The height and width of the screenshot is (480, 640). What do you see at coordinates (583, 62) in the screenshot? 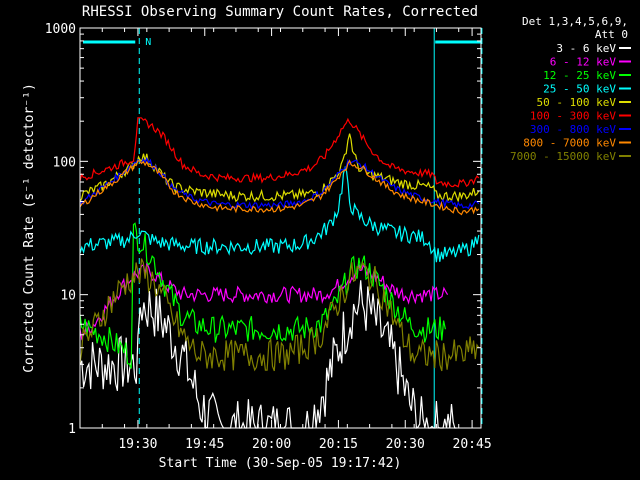
I see `legend-label: 6 - 12 keV` at bounding box center [583, 62].